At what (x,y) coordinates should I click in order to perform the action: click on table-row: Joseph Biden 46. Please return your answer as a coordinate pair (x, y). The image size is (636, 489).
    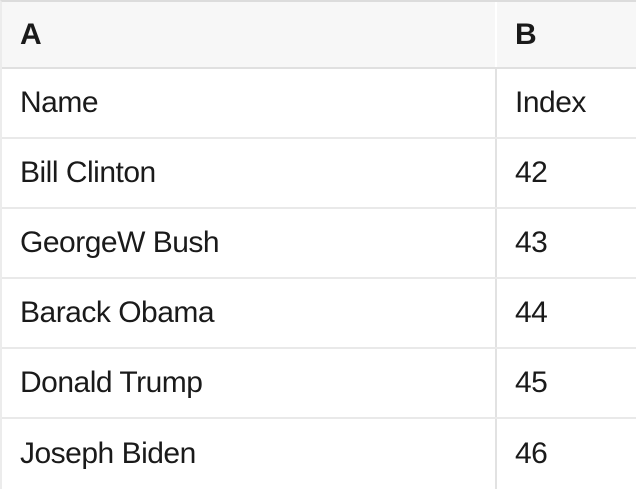
    Looking at the image, I should click on (319, 454).